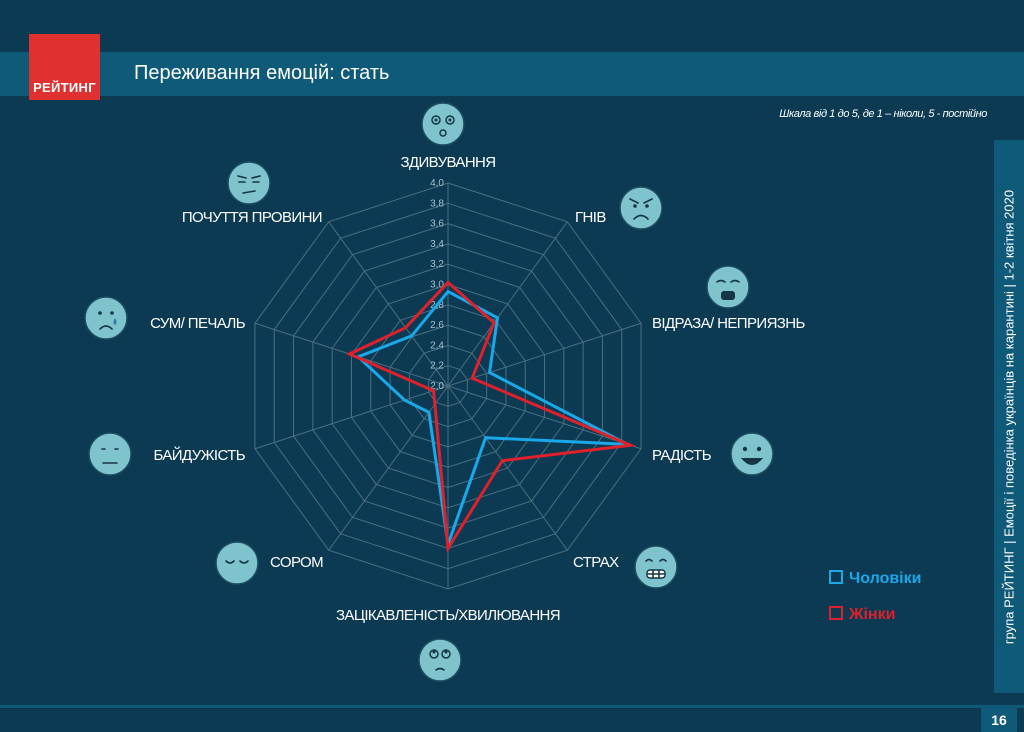  Describe the element at coordinates (296, 562) in the screenshot. I see `category-label: СОРОМ` at that location.